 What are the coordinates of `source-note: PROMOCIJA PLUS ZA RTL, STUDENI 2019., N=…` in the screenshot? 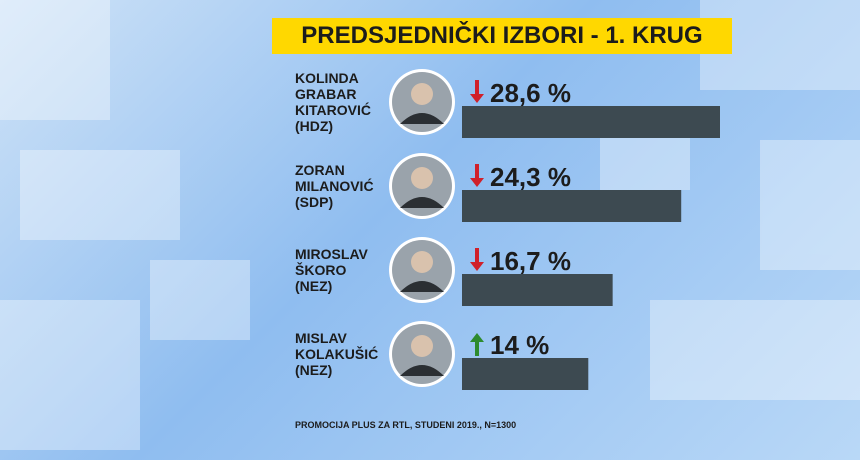 It's located at (406, 425).